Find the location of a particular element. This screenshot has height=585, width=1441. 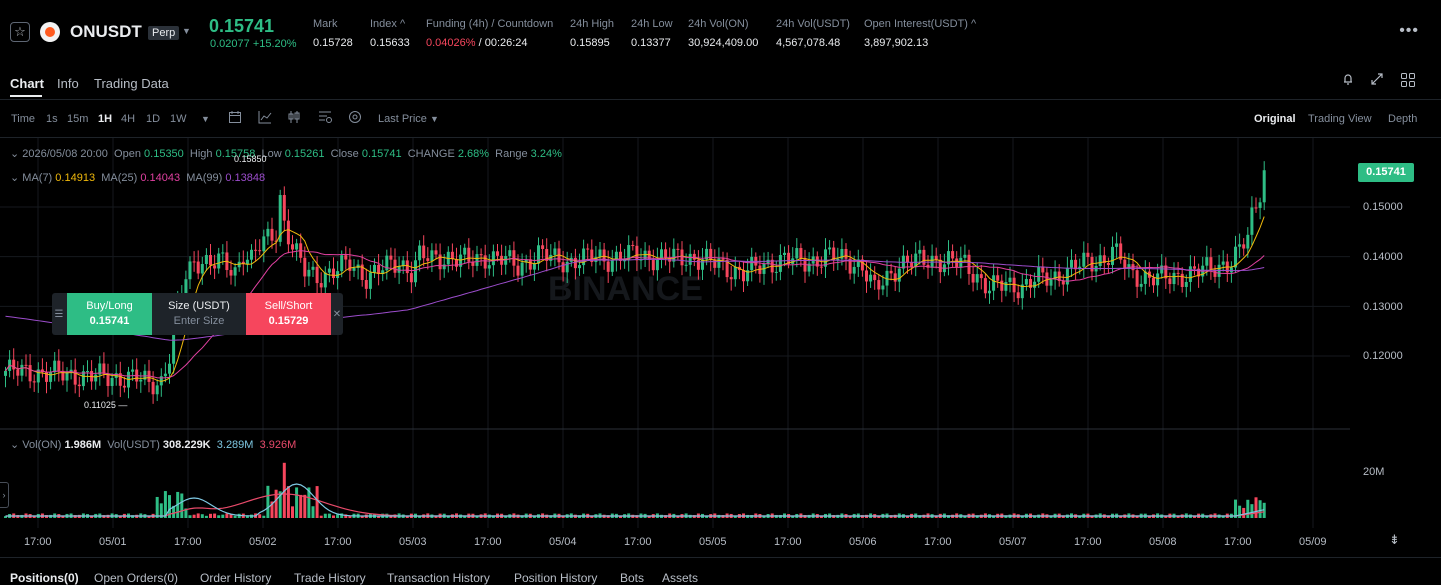

interval-15m: 15m is located at coordinates (78, 119).